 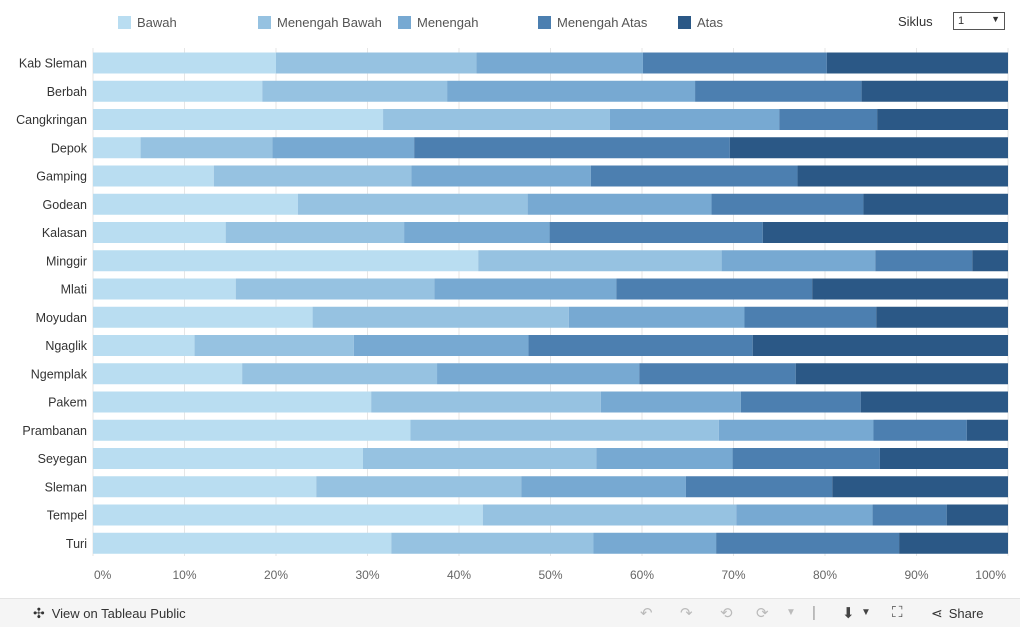 What do you see at coordinates (700, 22) in the screenshot?
I see `legend-item: Atas` at bounding box center [700, 22].